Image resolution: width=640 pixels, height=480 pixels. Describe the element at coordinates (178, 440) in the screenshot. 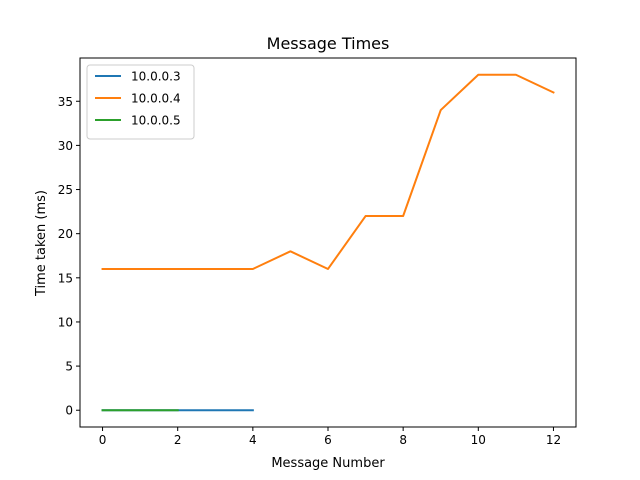

I see `x-tick-label: 2` at that location.